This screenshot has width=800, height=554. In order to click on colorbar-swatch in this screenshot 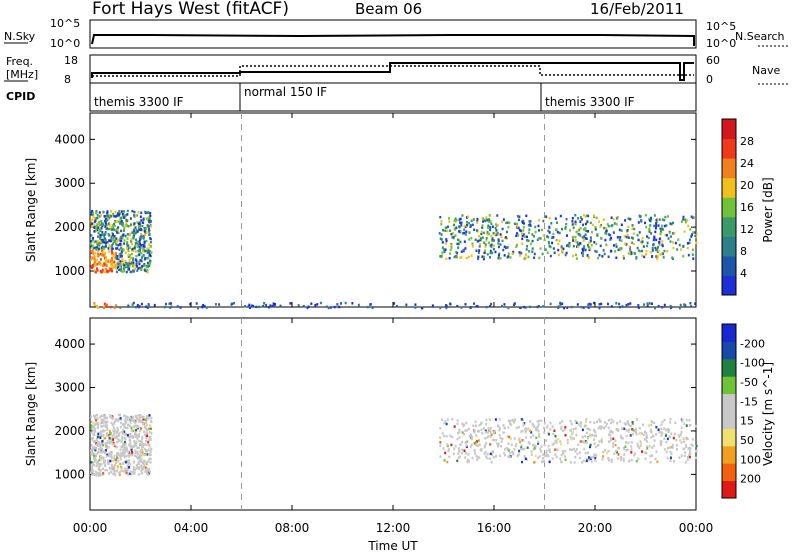, I will do `click(729, 207)`.